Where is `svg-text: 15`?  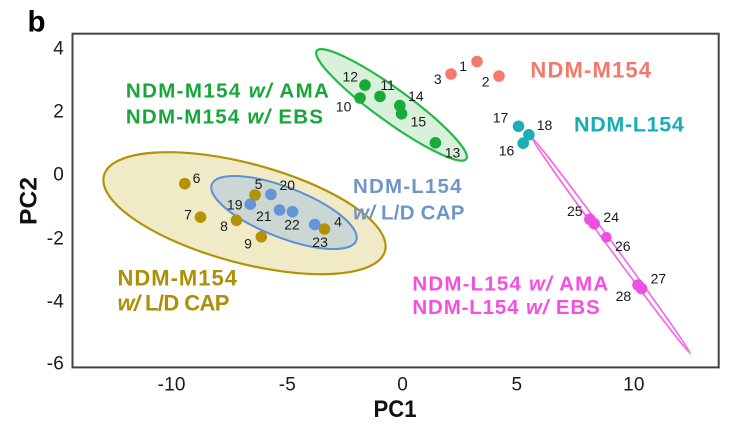
svg-text: 15 is located at coordinates (419, 122).